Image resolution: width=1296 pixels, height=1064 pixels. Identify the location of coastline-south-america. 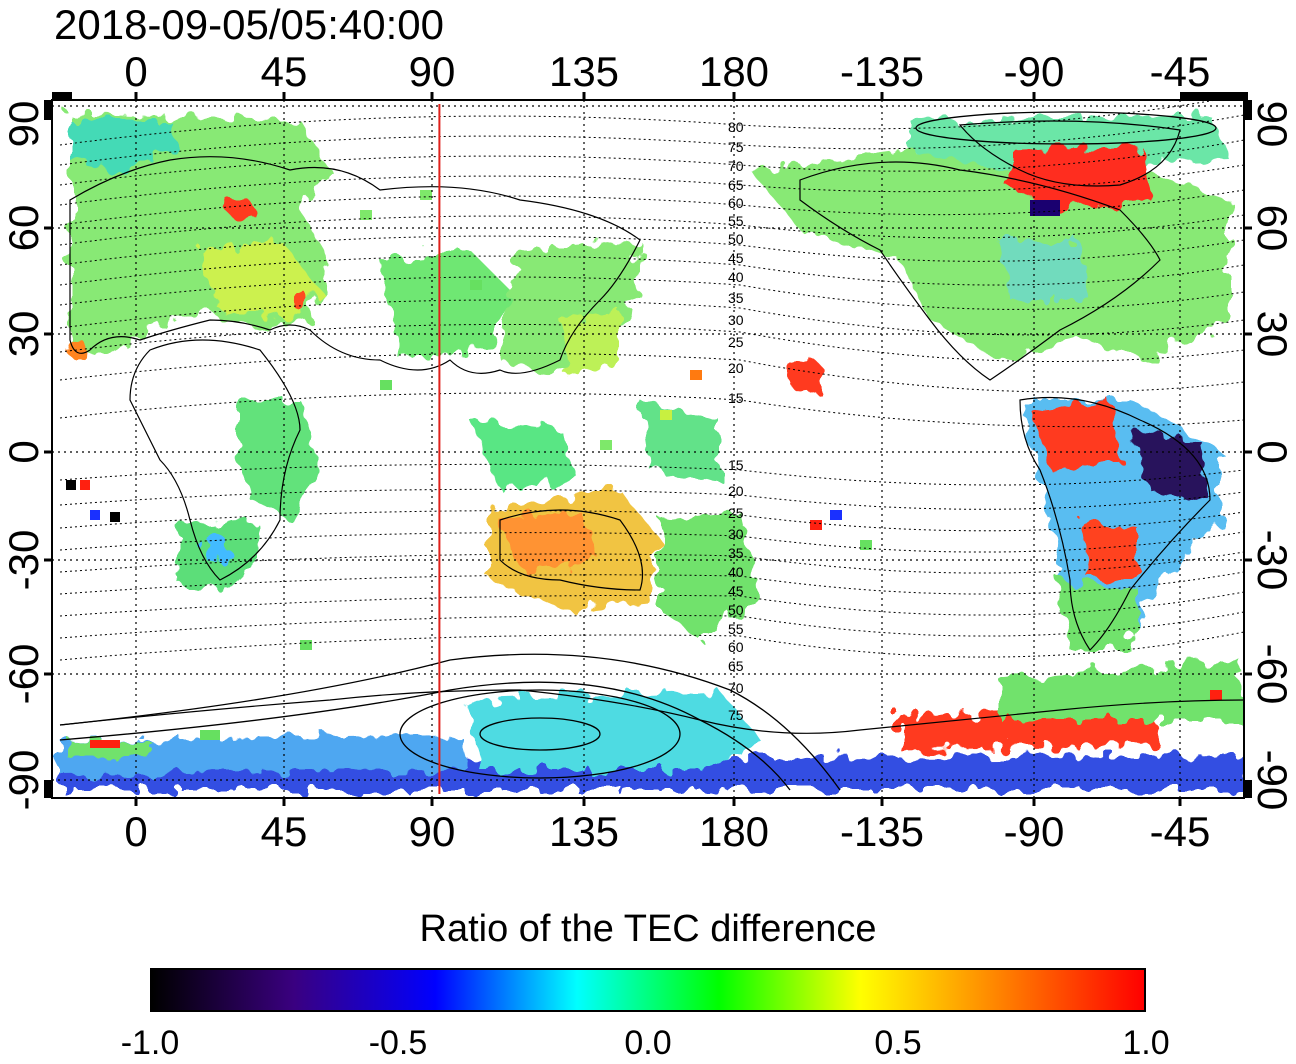
(1115, 523).